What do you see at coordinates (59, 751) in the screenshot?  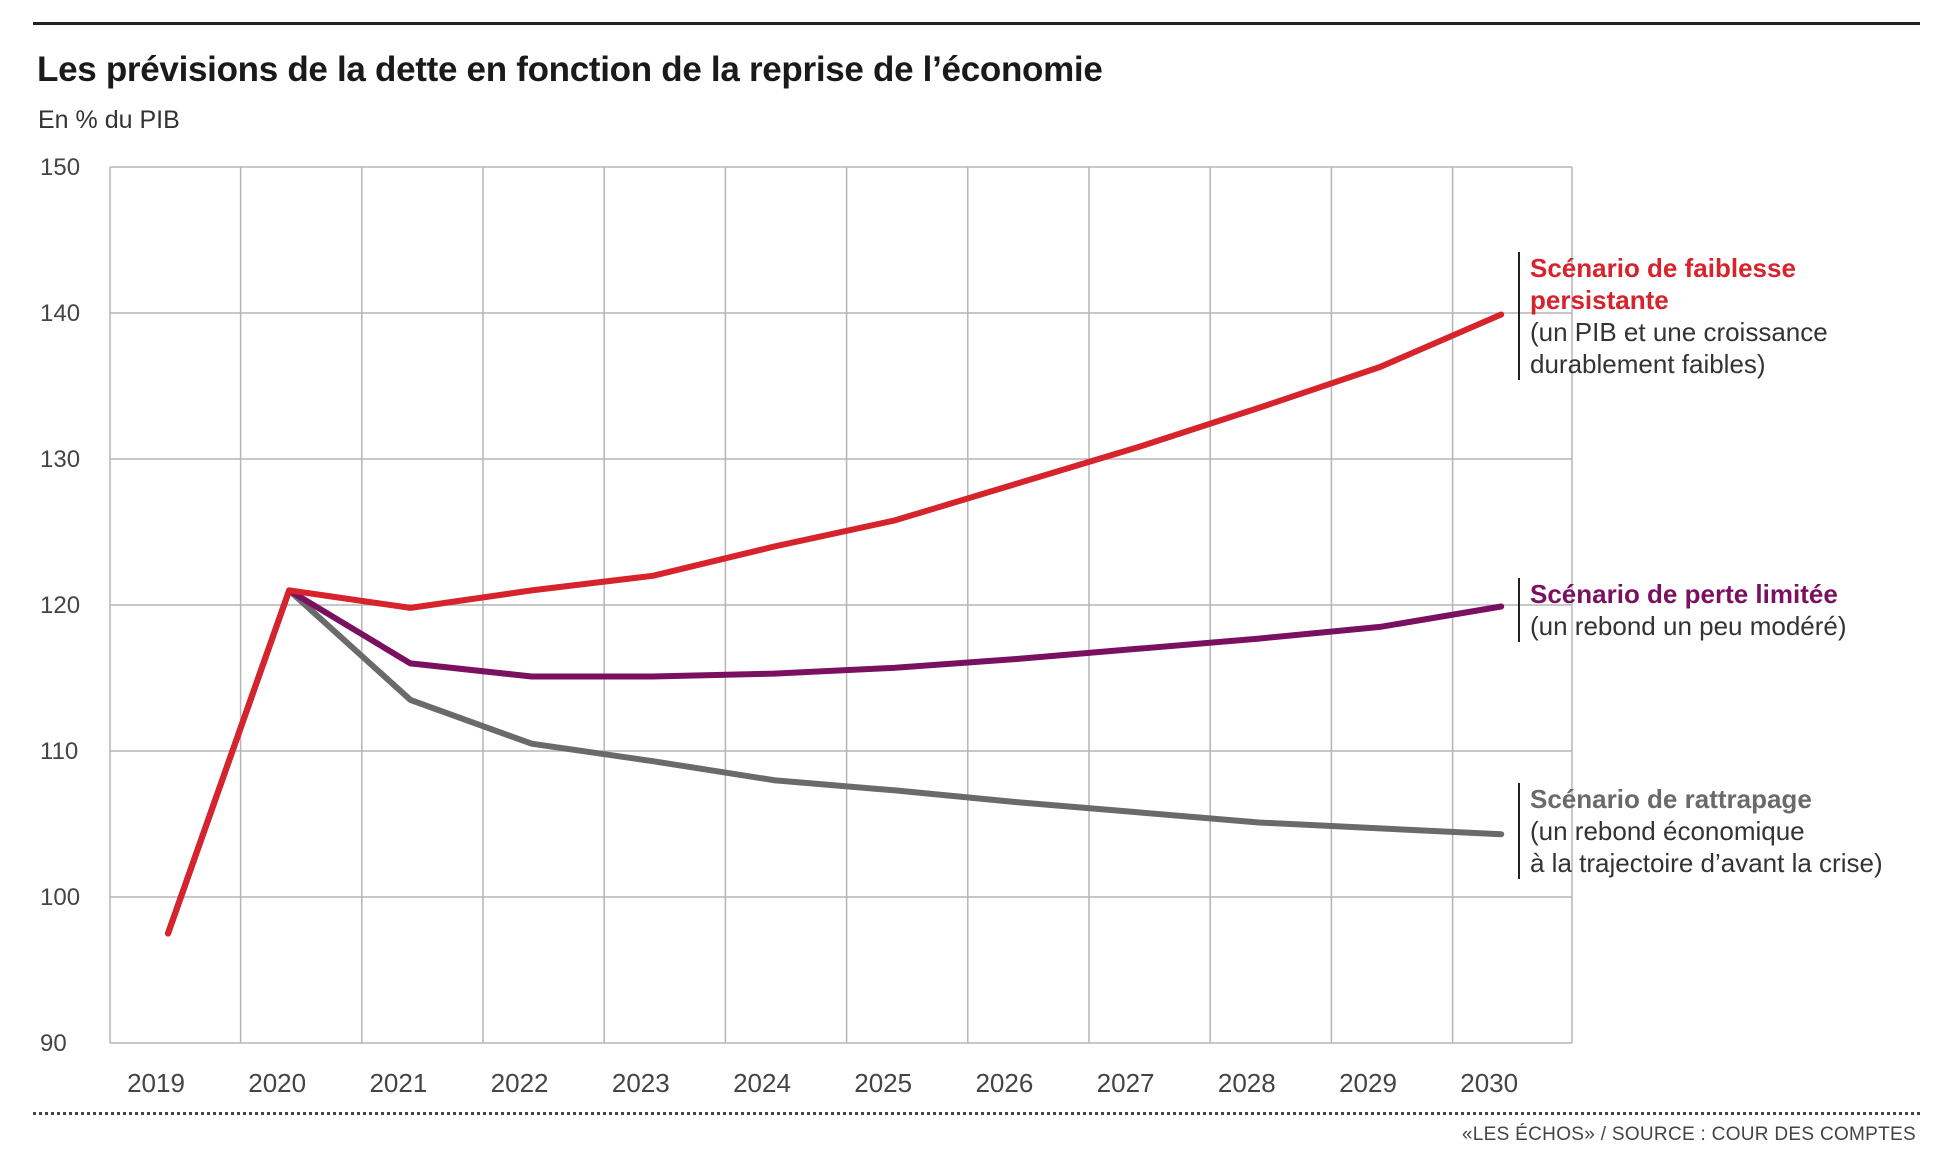 I see `y-tick-label: 110` at bounding box center [59, 751].